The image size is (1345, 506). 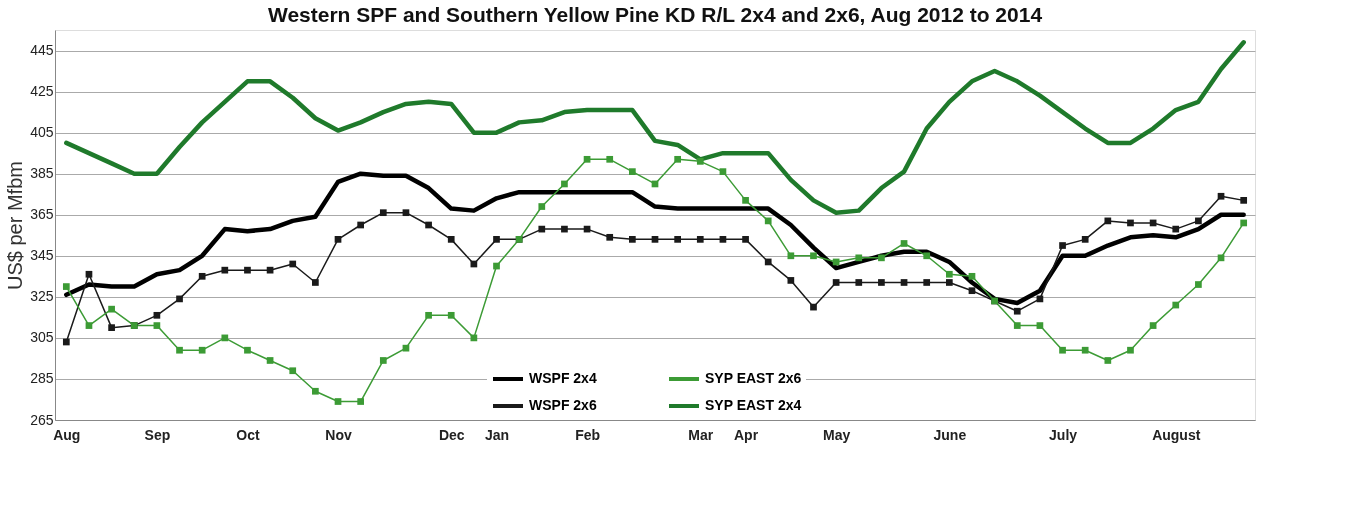 I want to click on y-tick-label: 385, so click(x=42, y=173).